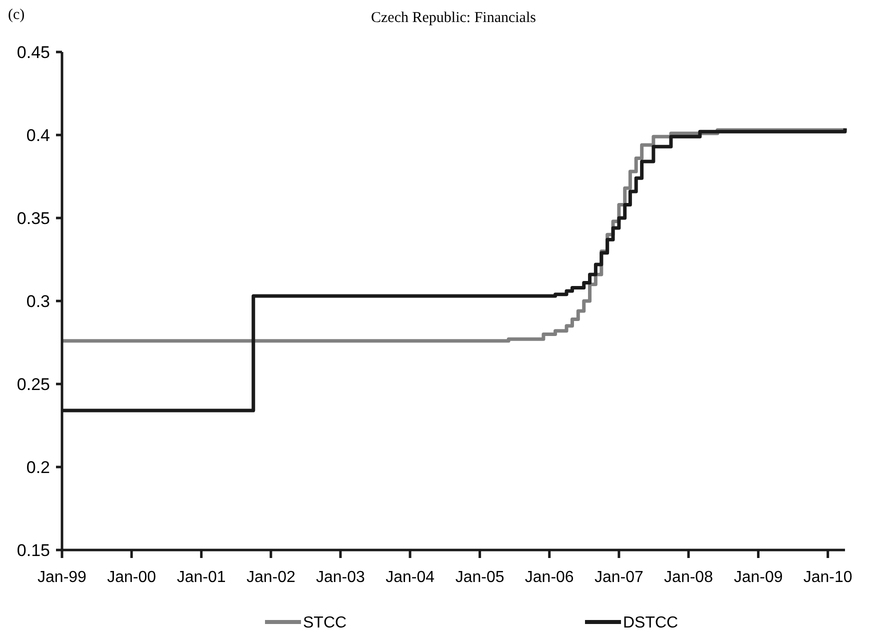  Describe the element at coordinates (38, 301) in the screenshot. I see `y-tick-label: 0.3` at that location.